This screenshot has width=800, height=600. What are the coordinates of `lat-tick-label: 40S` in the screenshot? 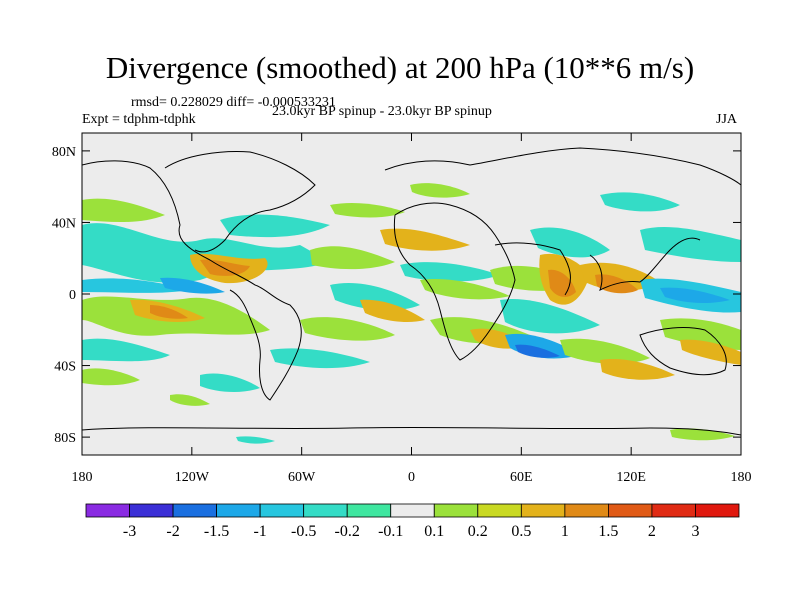 It's located at (65, 367).